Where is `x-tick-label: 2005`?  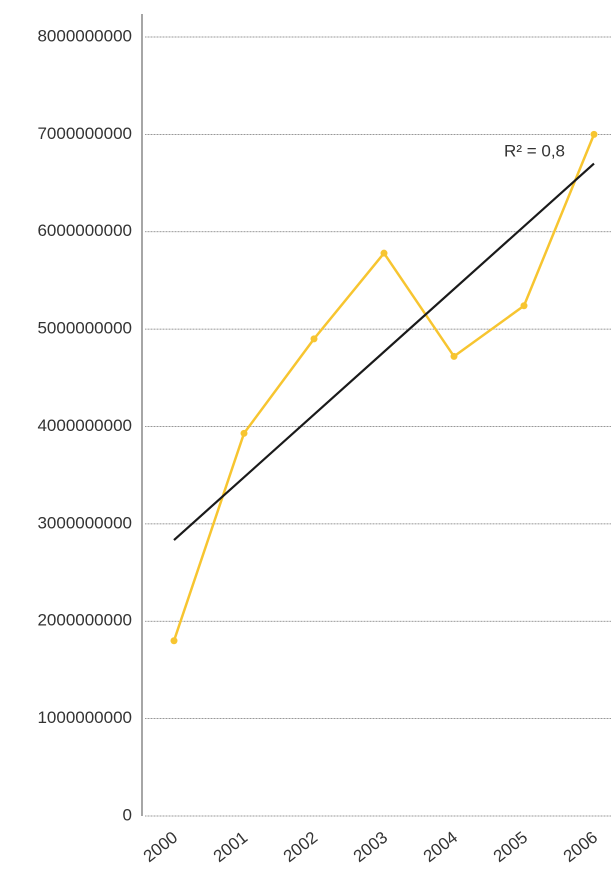 x-tick-label: 2005 is located at coordinates (511, 847).